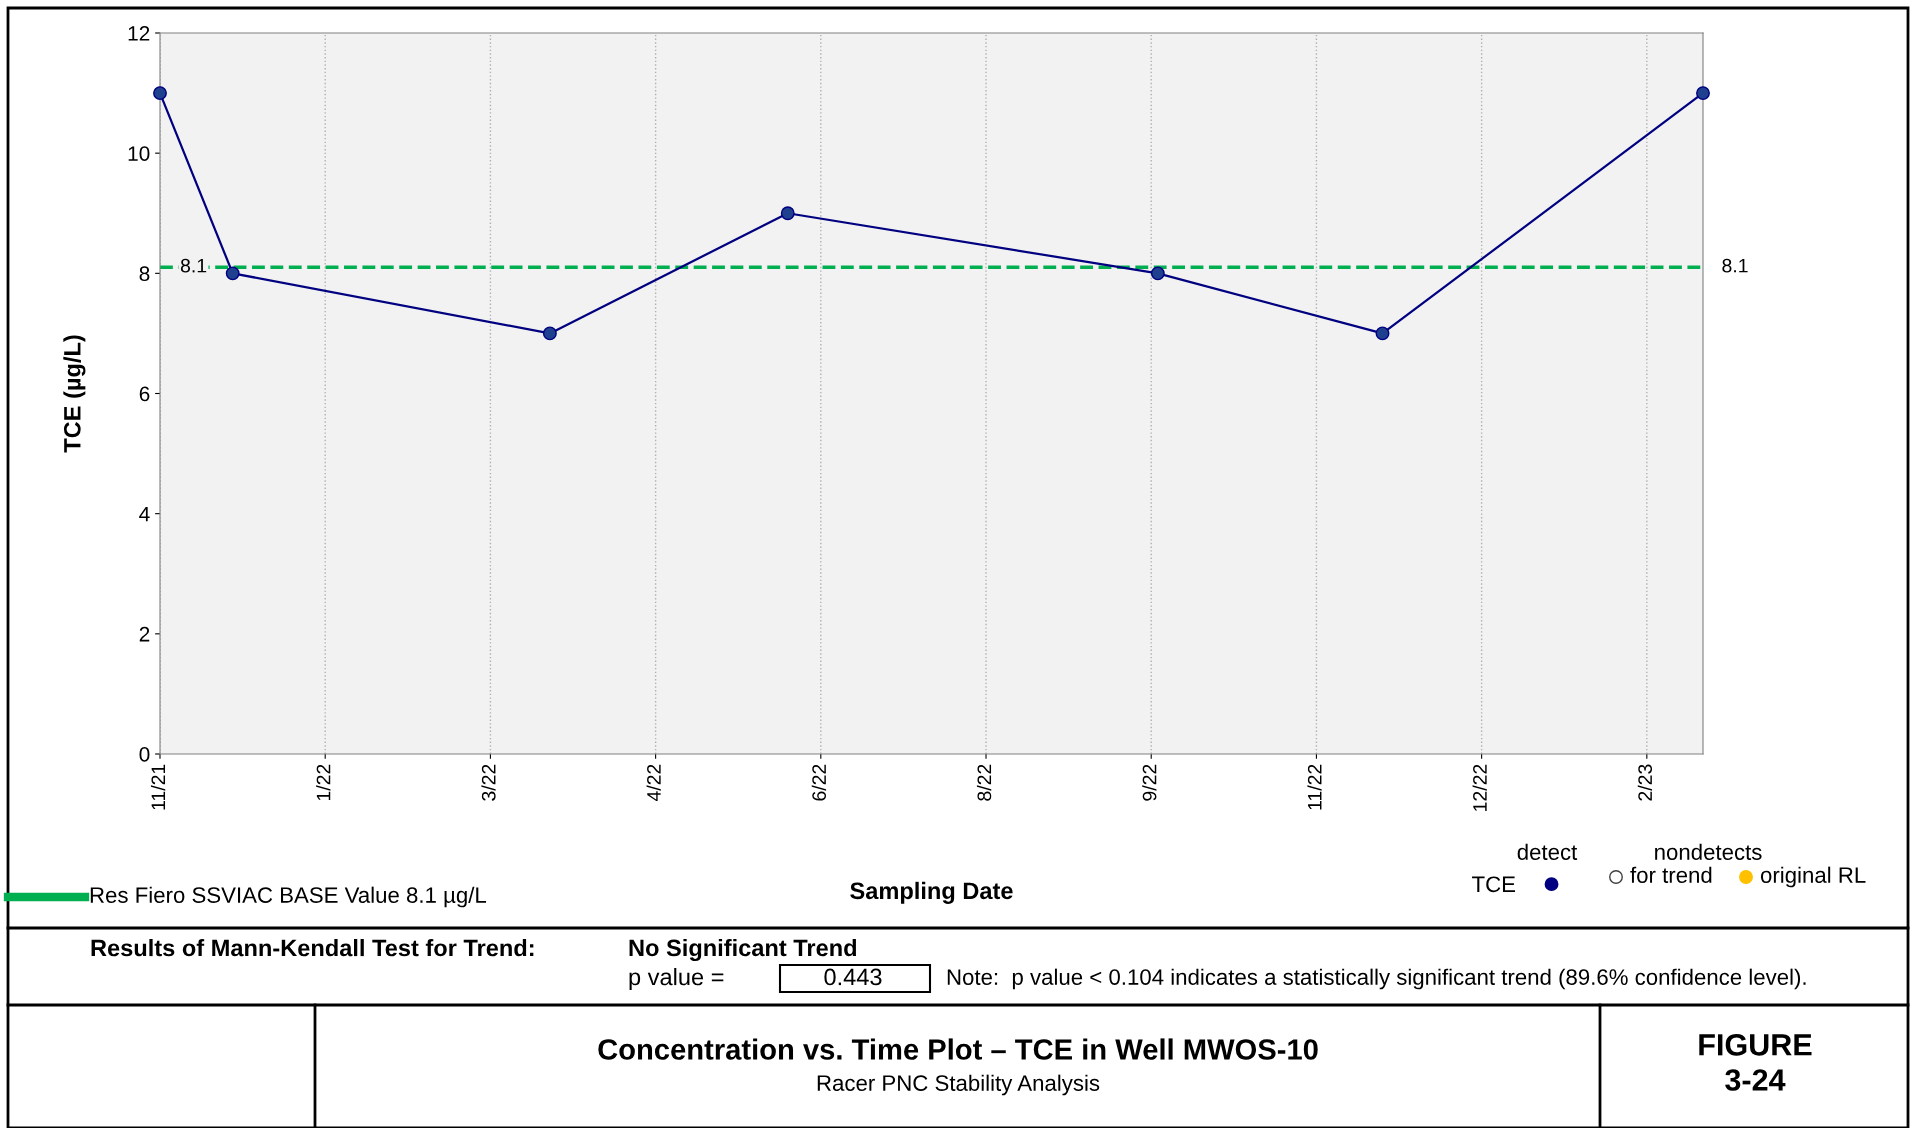  What do you see at coordinates (931, 892) in the screenshot?
I see `x-axis-title: Sampling Date` at bounding box center [931, 892].